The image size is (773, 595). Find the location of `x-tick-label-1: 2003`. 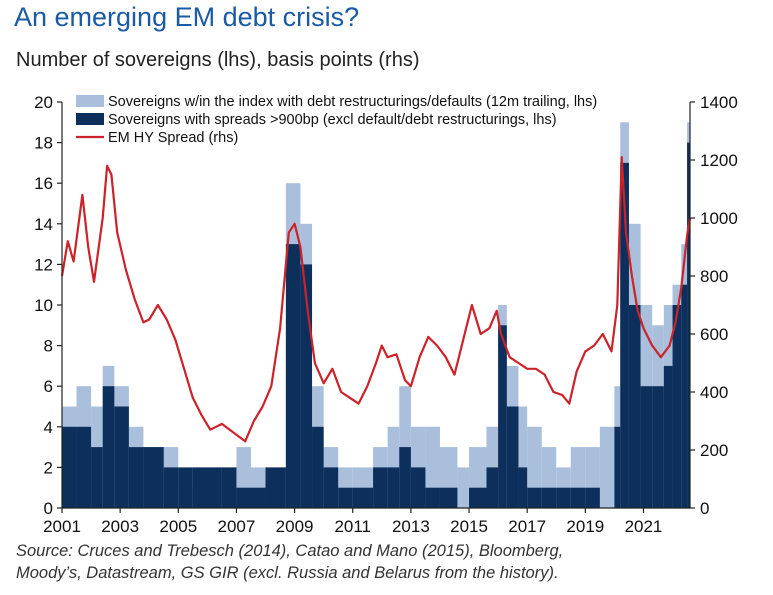

x-tick-label-1: 2003 is located at coordinates (120, 526).